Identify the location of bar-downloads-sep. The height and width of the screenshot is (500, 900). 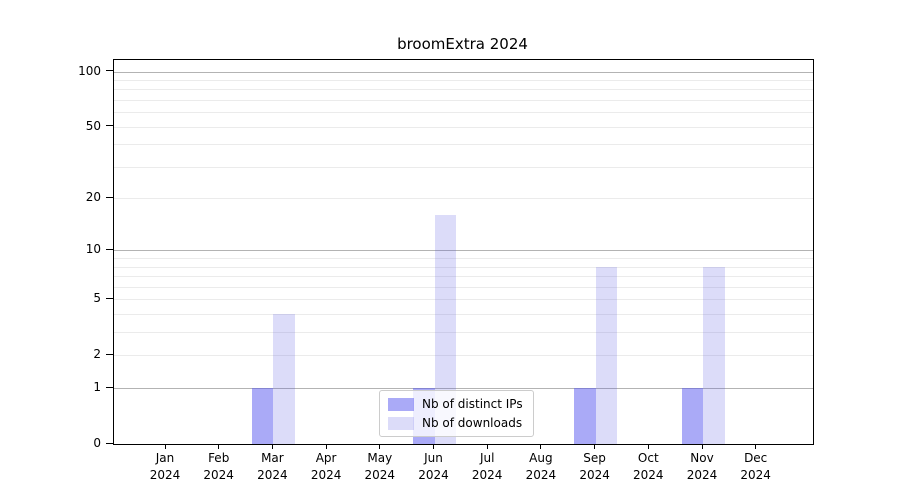
(606, 355).